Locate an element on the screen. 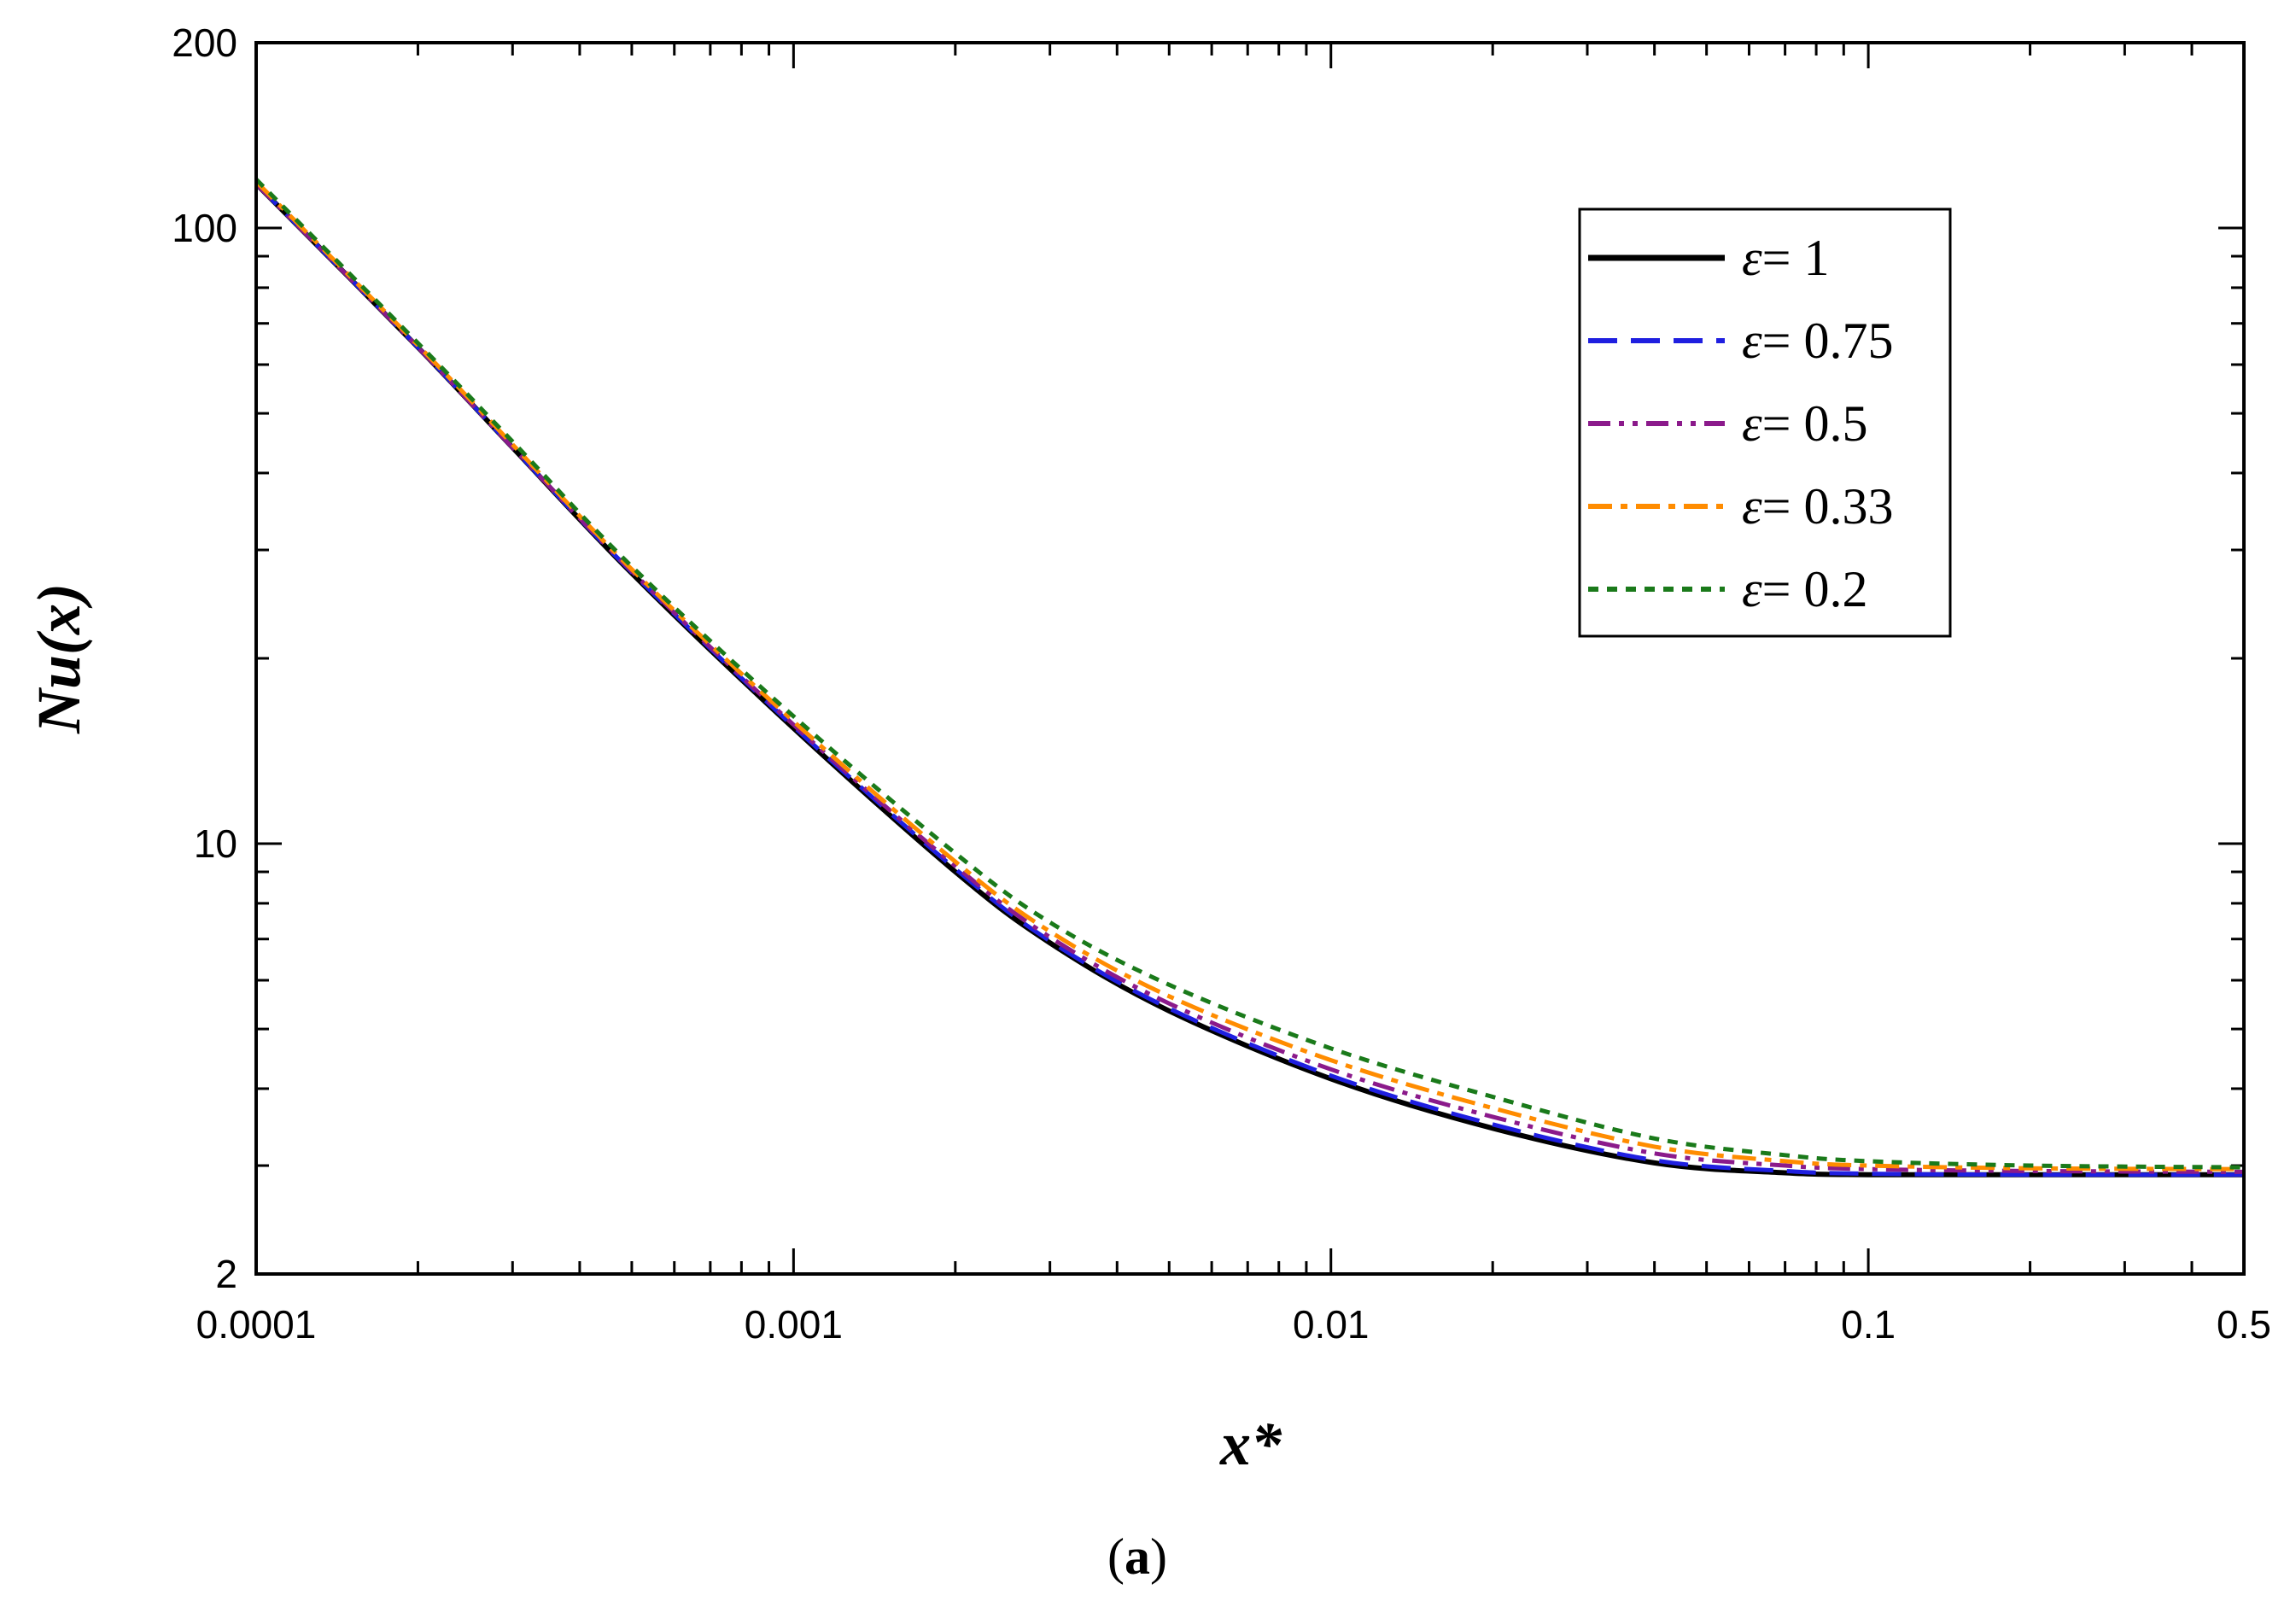 This screenshot has height=1607, width=2296. legend: ε= 1ε= 0.75ε= 0.5ε= 0.33ε= 0.2 is located at coordinates (1765, 422).